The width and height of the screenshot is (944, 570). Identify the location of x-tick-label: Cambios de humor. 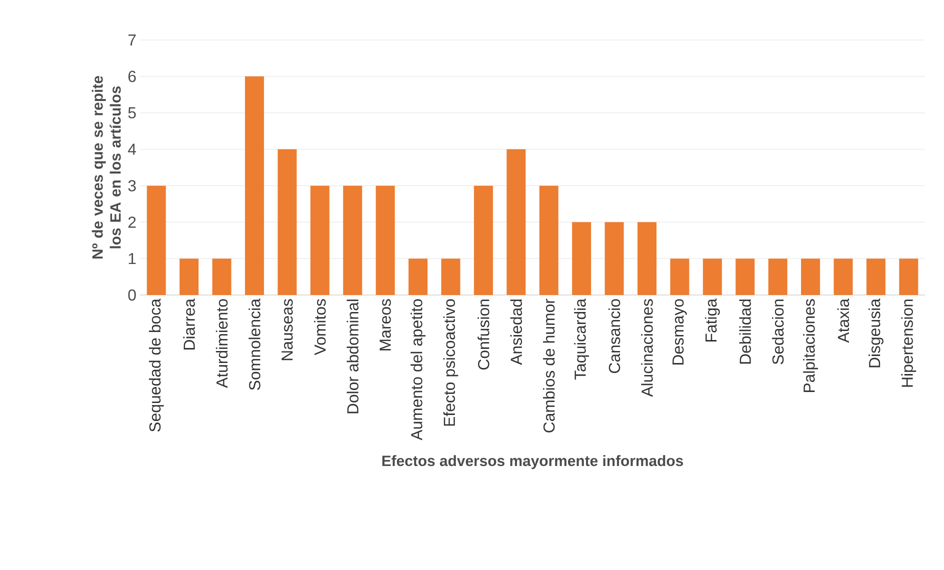
(549, 365).